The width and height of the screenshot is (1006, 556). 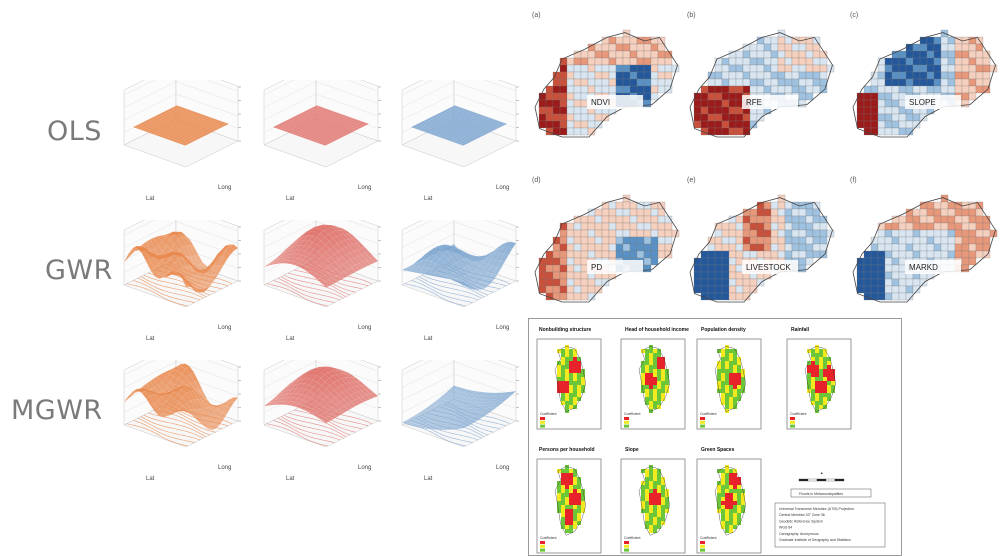 I want to click on surface-plot-ols-3: Lat Long, so click(x=458, y=140).